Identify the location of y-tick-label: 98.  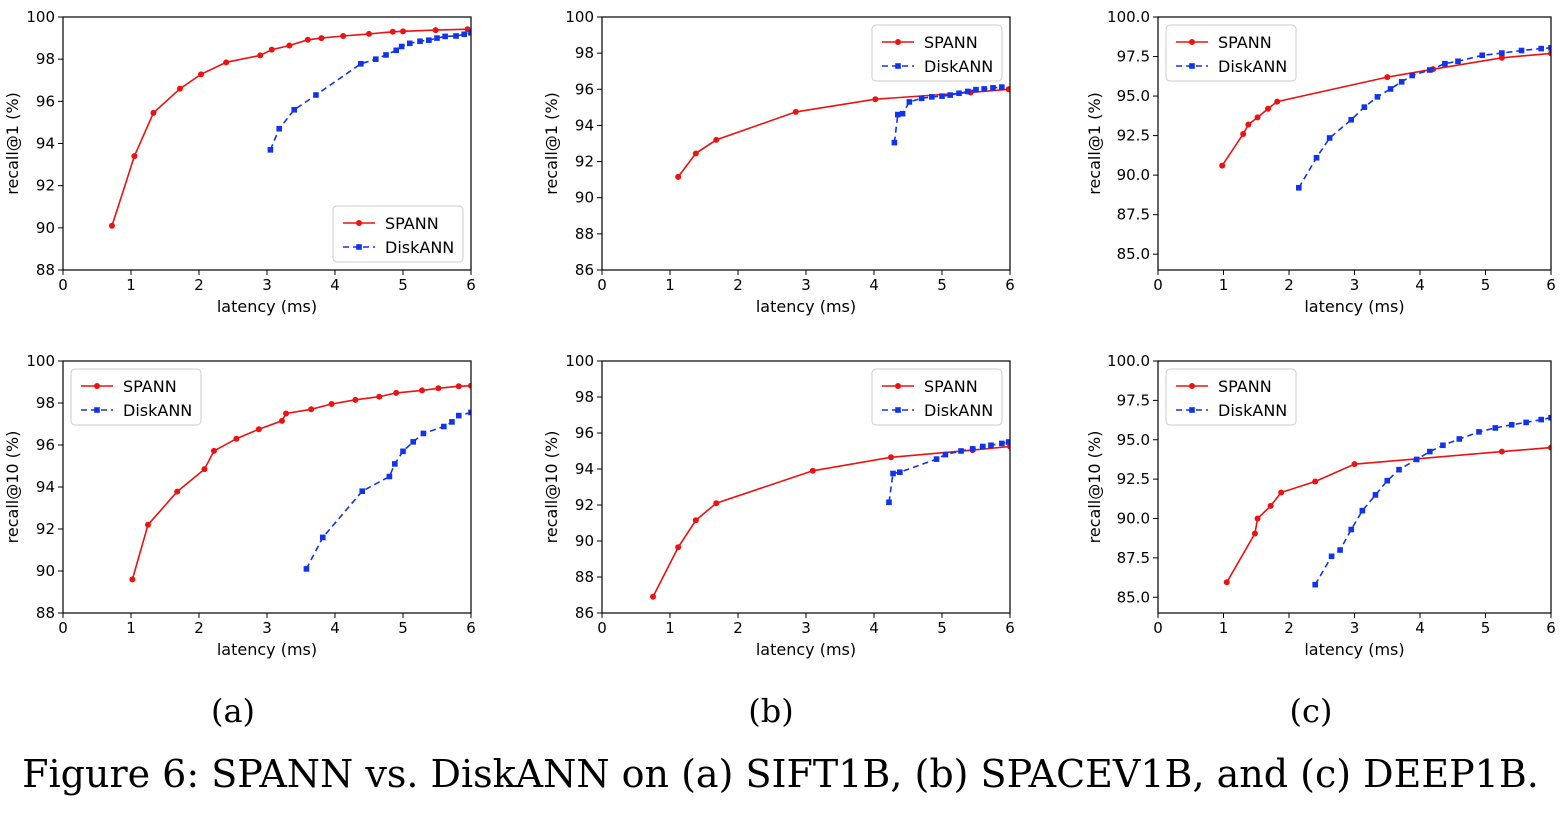
(45, 59).